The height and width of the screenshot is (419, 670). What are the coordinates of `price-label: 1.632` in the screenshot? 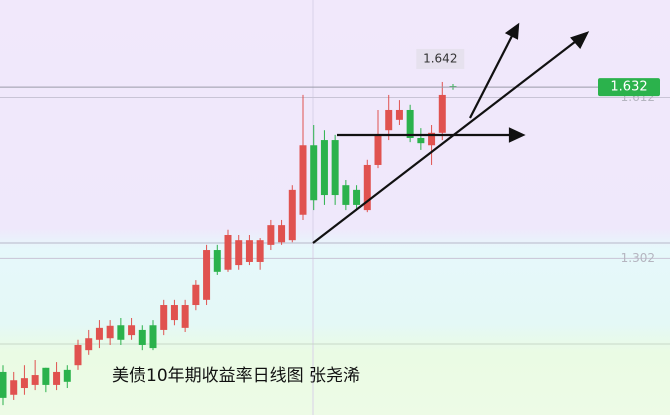 It's located at (628, 87).